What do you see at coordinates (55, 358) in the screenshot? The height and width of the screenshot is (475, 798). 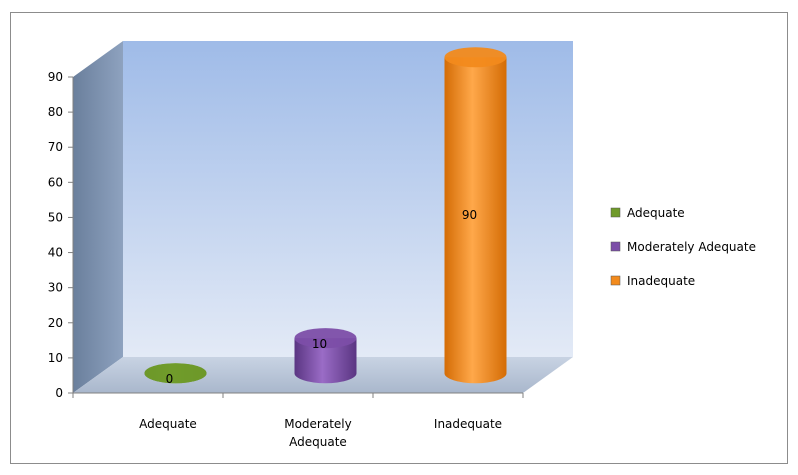 I see `y-tick-label: 10` at bounding box center [55, 358].